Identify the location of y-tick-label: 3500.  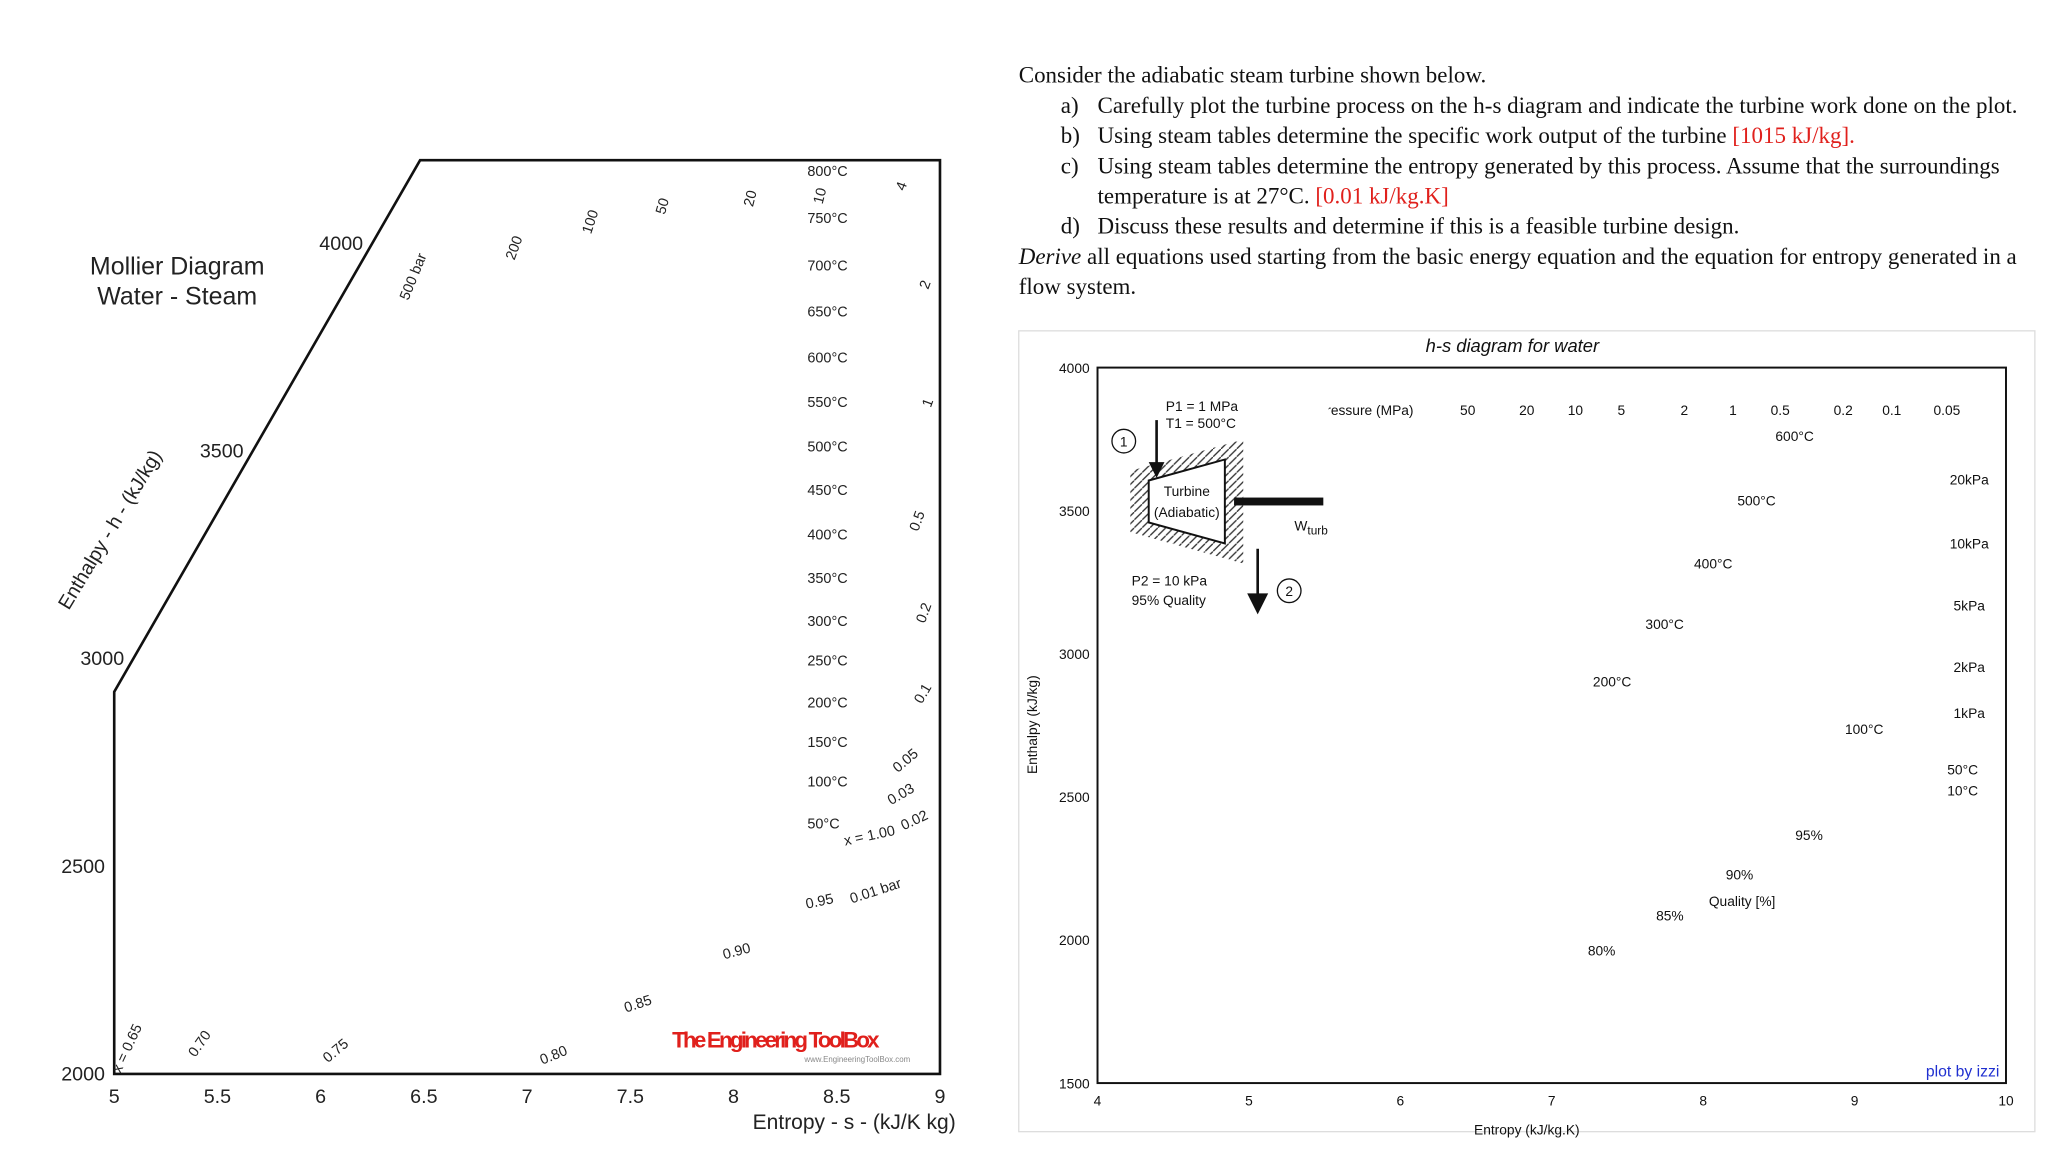
(222, 451).